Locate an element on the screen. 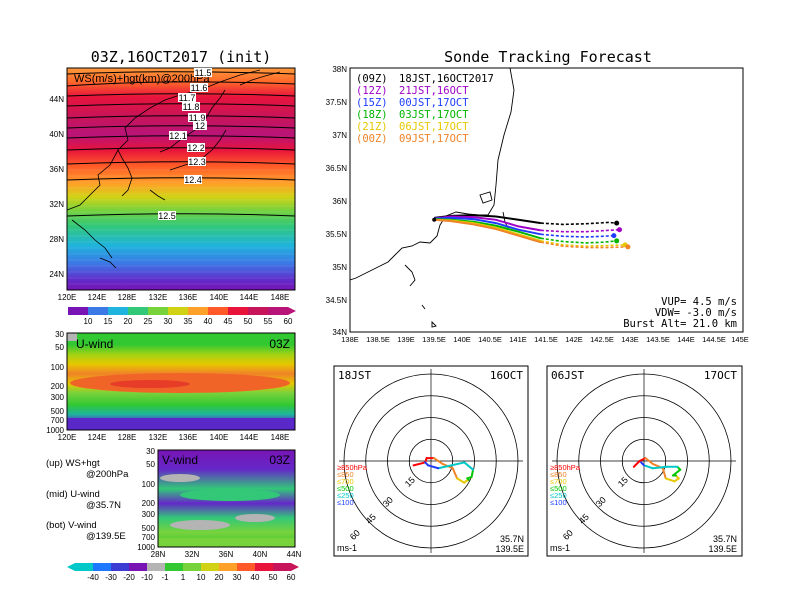  tick-label: 139E is located at coordinates (406, 339).